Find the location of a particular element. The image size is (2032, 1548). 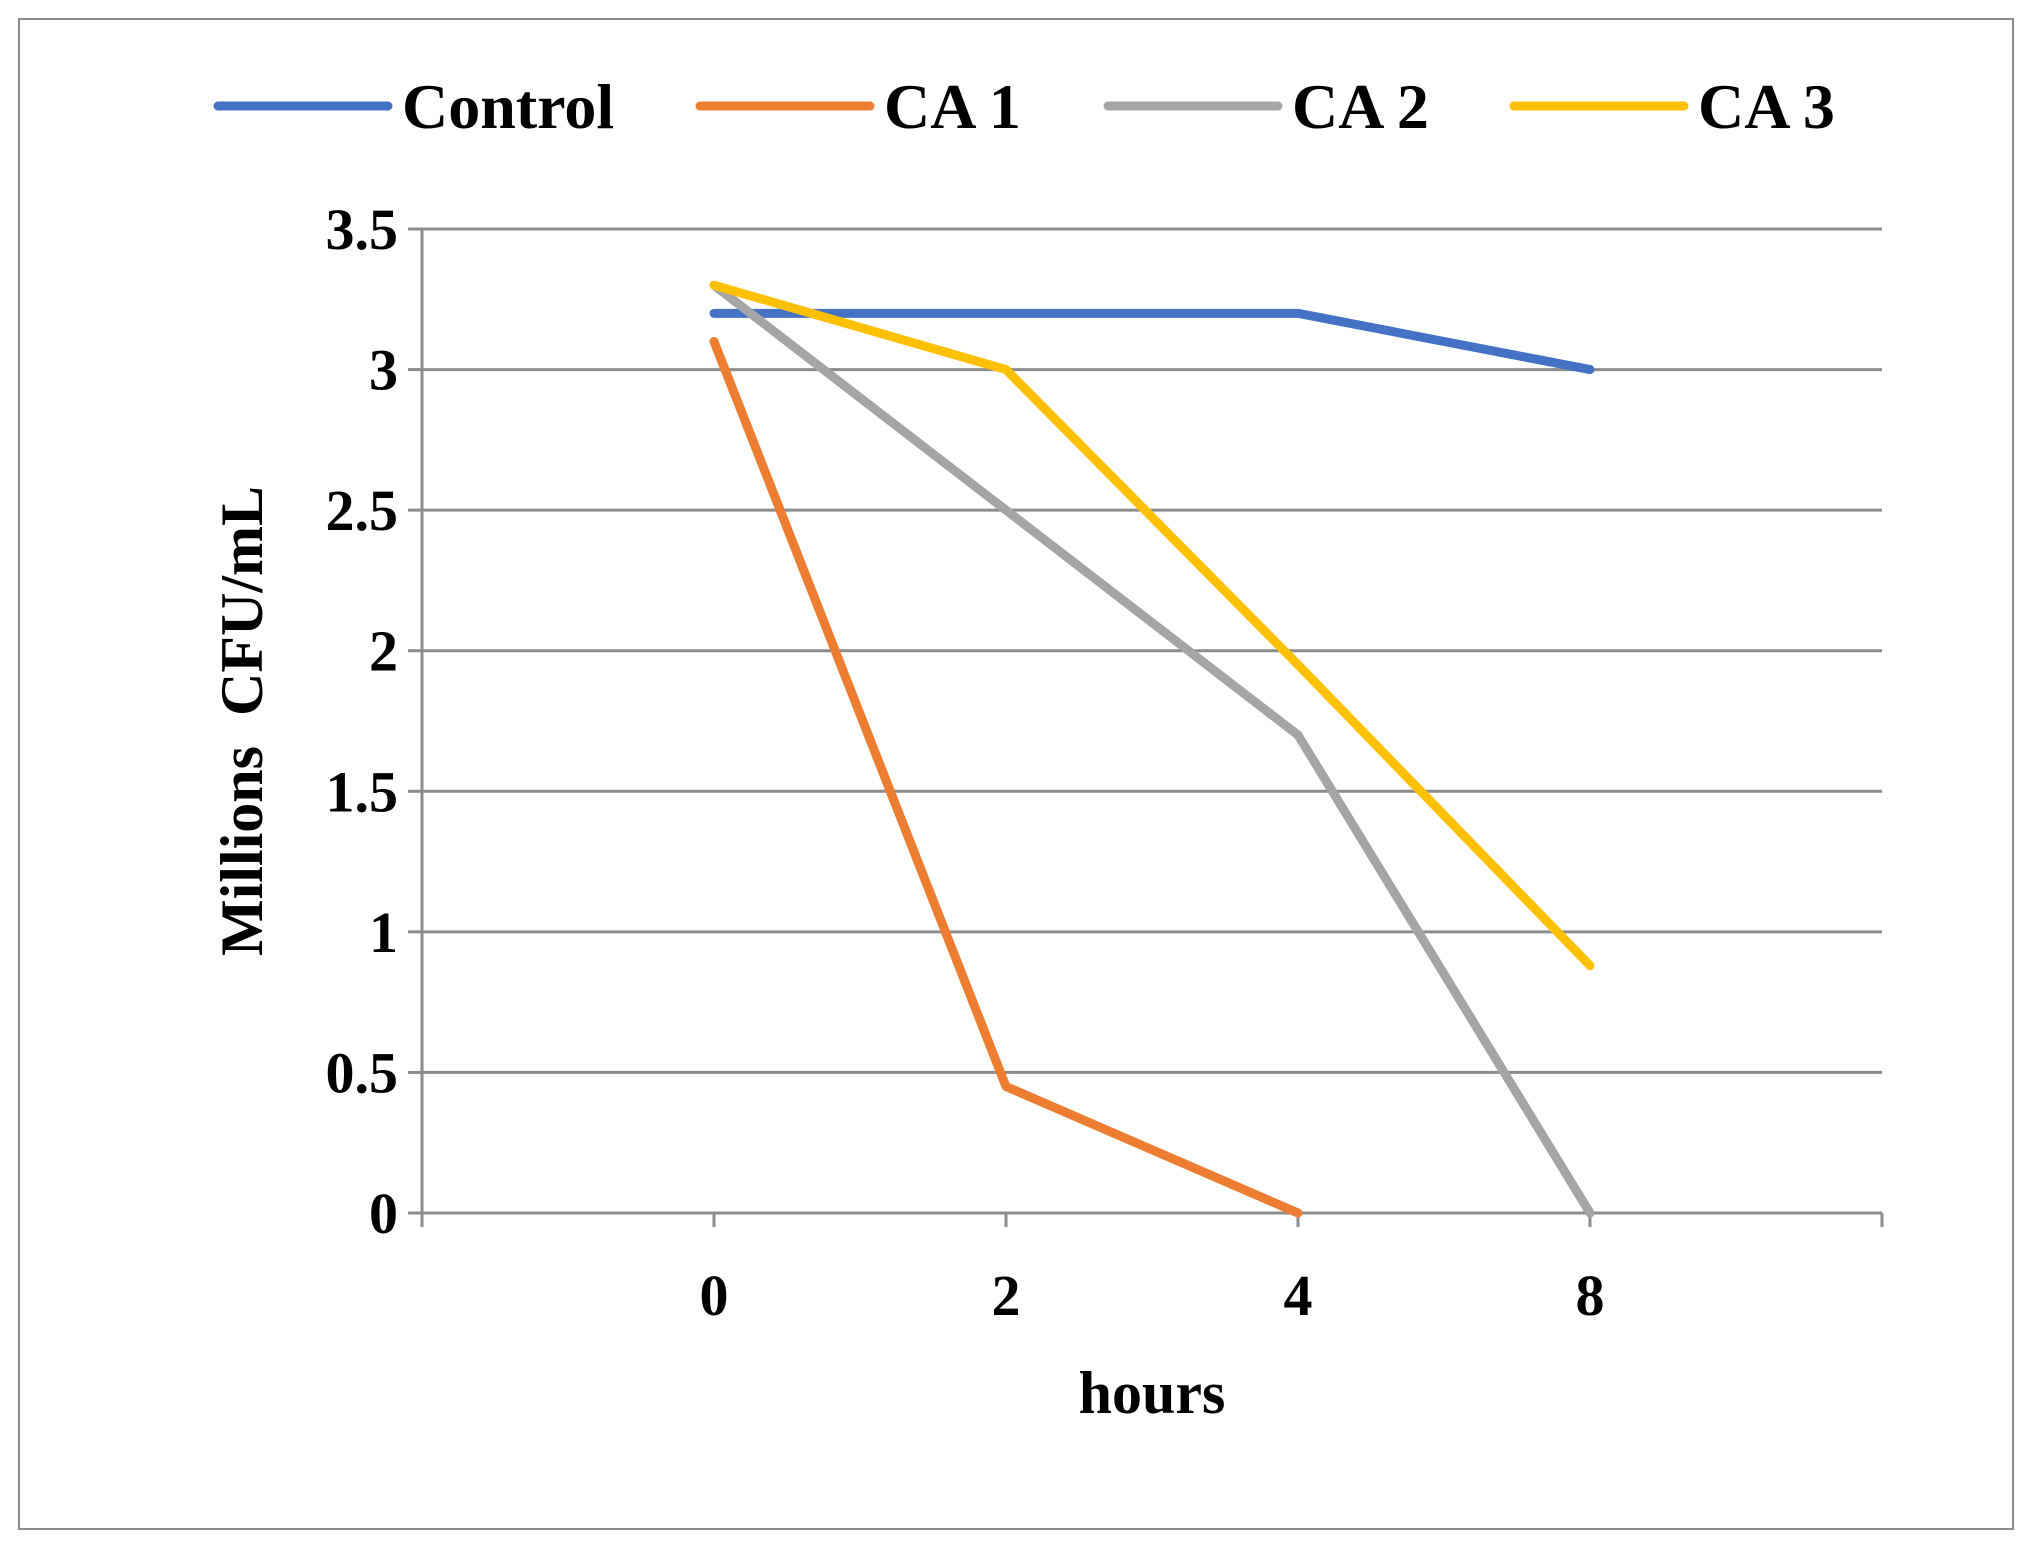

series-line-control is located at coordinates (1152, 341).